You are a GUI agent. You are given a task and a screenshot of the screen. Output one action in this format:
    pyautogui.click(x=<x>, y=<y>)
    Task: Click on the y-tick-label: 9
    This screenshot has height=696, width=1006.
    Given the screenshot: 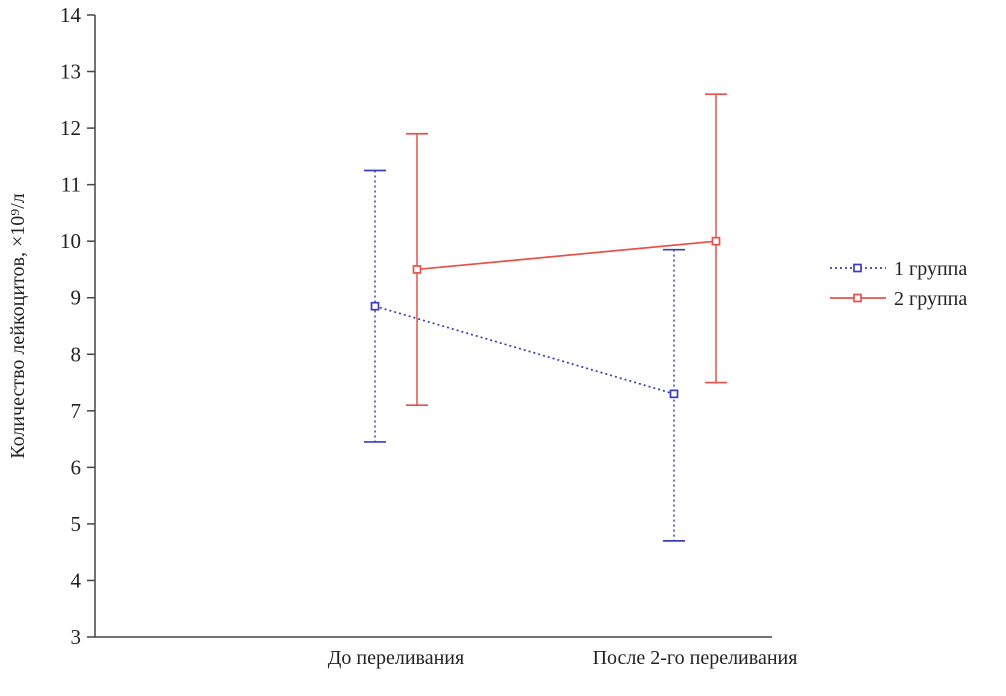 What is the action you would take?
    pyautogui.click(x=76, y=298)
    